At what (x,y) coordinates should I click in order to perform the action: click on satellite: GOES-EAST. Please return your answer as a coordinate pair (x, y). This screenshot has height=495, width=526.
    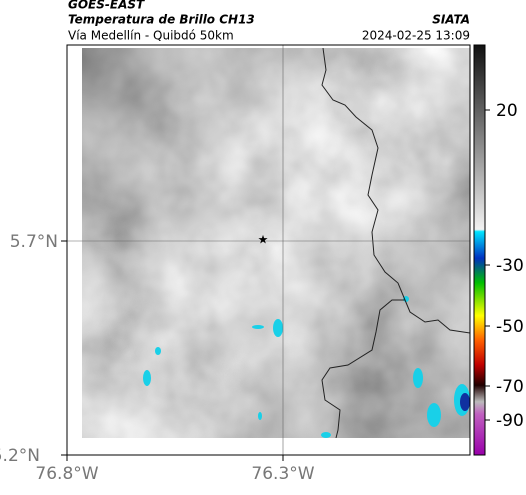
    Looking at the image, I should click on (106, 6).